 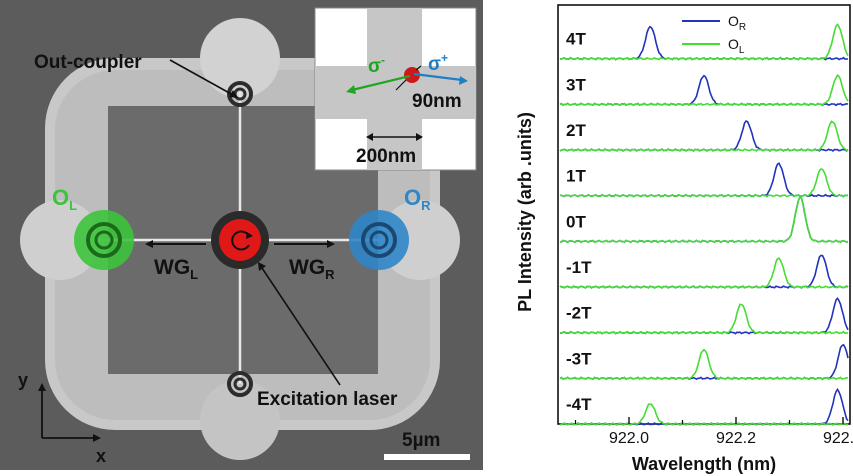 What do you see at coordinates (327, 399) in the screenshot?
I see `excitation-laser-label: Excitation laser` at bounding box center [327, 399].